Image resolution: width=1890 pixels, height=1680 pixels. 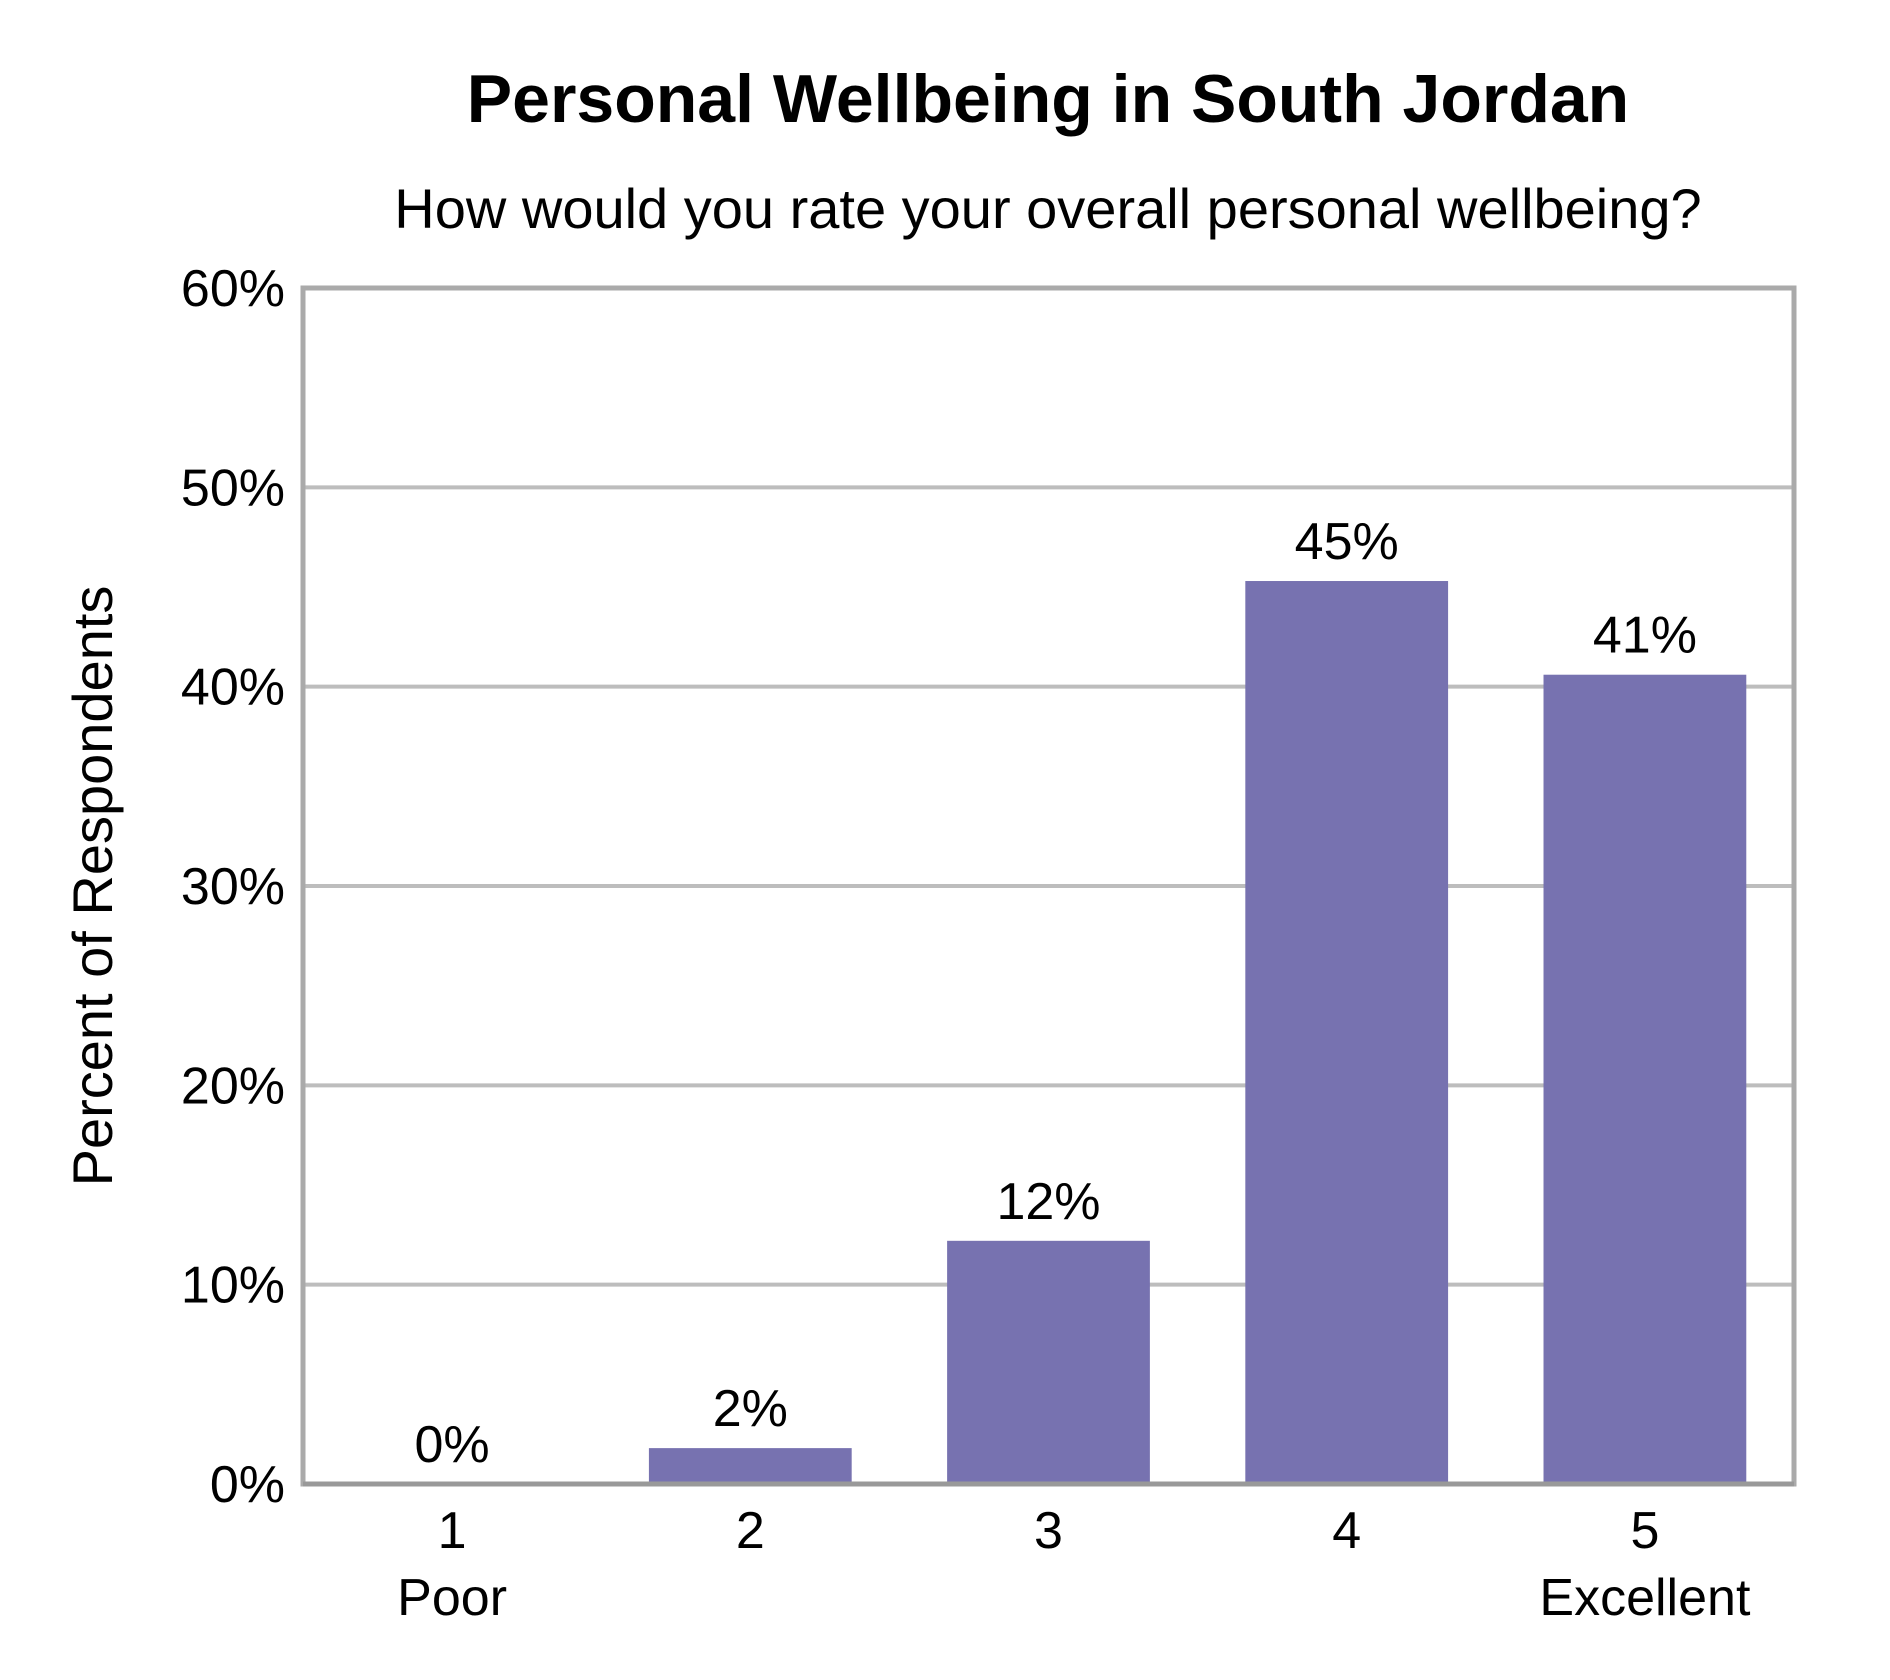 I want to click on x-tick-sublabel: Excellent, so click(x=1645, y=1598).